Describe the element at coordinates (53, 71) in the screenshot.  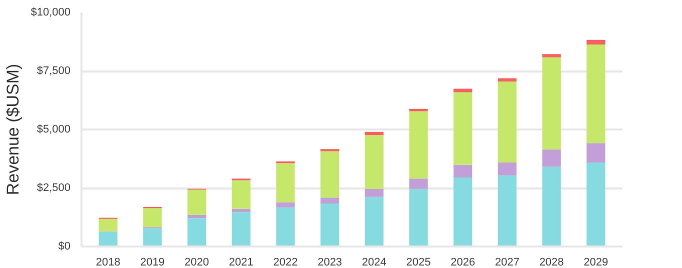
I see `y-tick-label: $7,500` at that location.